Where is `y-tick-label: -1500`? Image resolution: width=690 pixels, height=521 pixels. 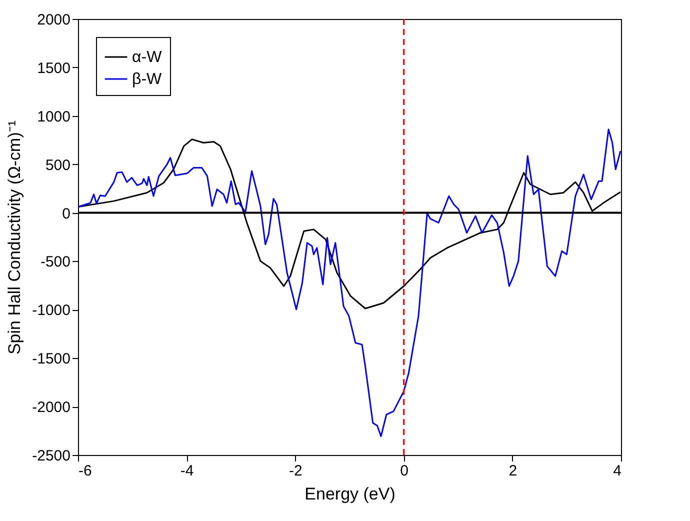
y-tick-label: -1500 is located at coordinates (51, 359).